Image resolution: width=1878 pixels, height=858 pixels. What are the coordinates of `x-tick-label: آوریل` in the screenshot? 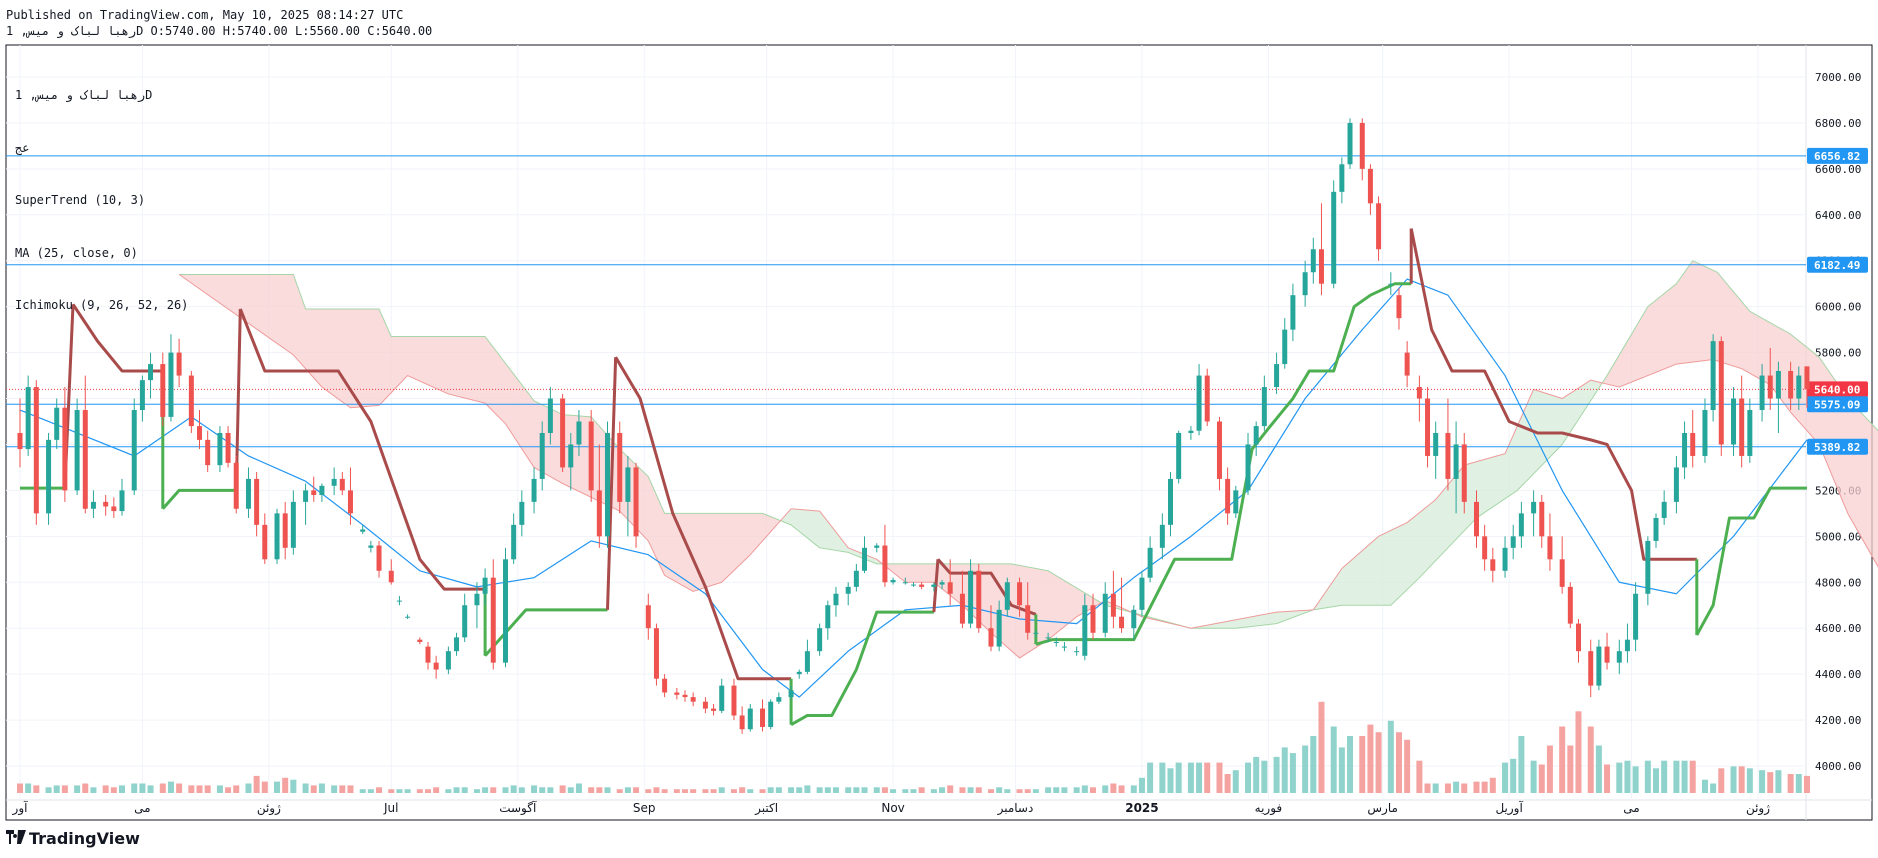 It's located at (1509, 808).